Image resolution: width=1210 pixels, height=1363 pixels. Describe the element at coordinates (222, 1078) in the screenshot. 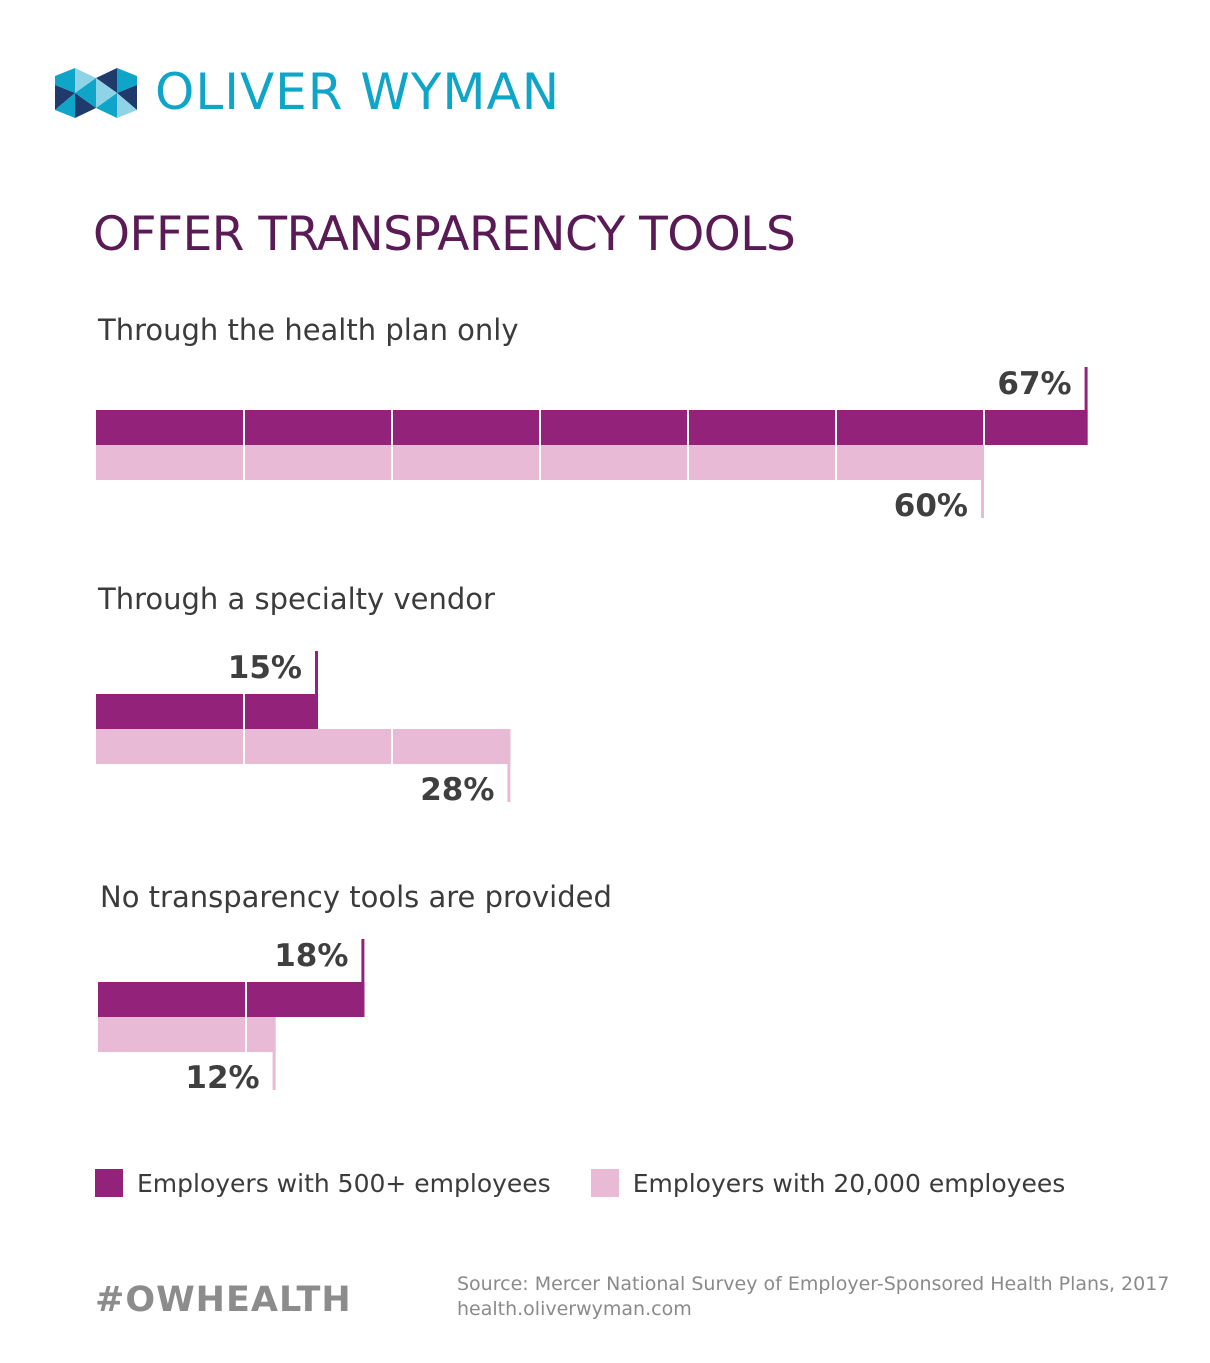

I see `value-label-no-tools-20000: 12%` at that location.